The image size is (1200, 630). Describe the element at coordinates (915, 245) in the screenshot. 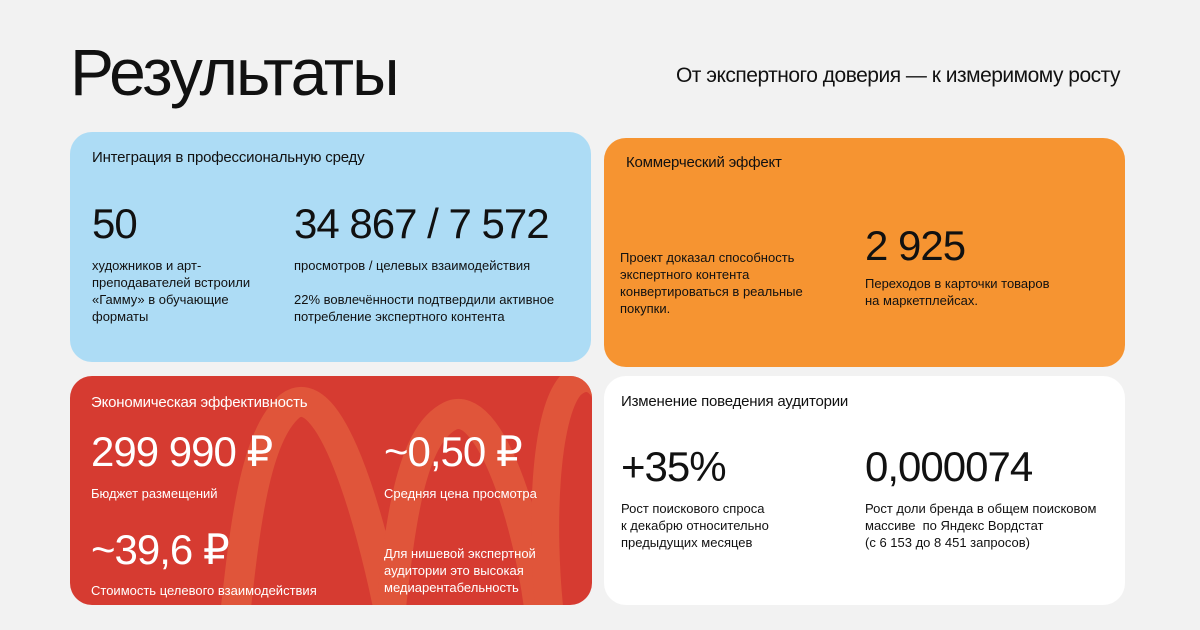

I see `stat-value: 2 925` at that location.